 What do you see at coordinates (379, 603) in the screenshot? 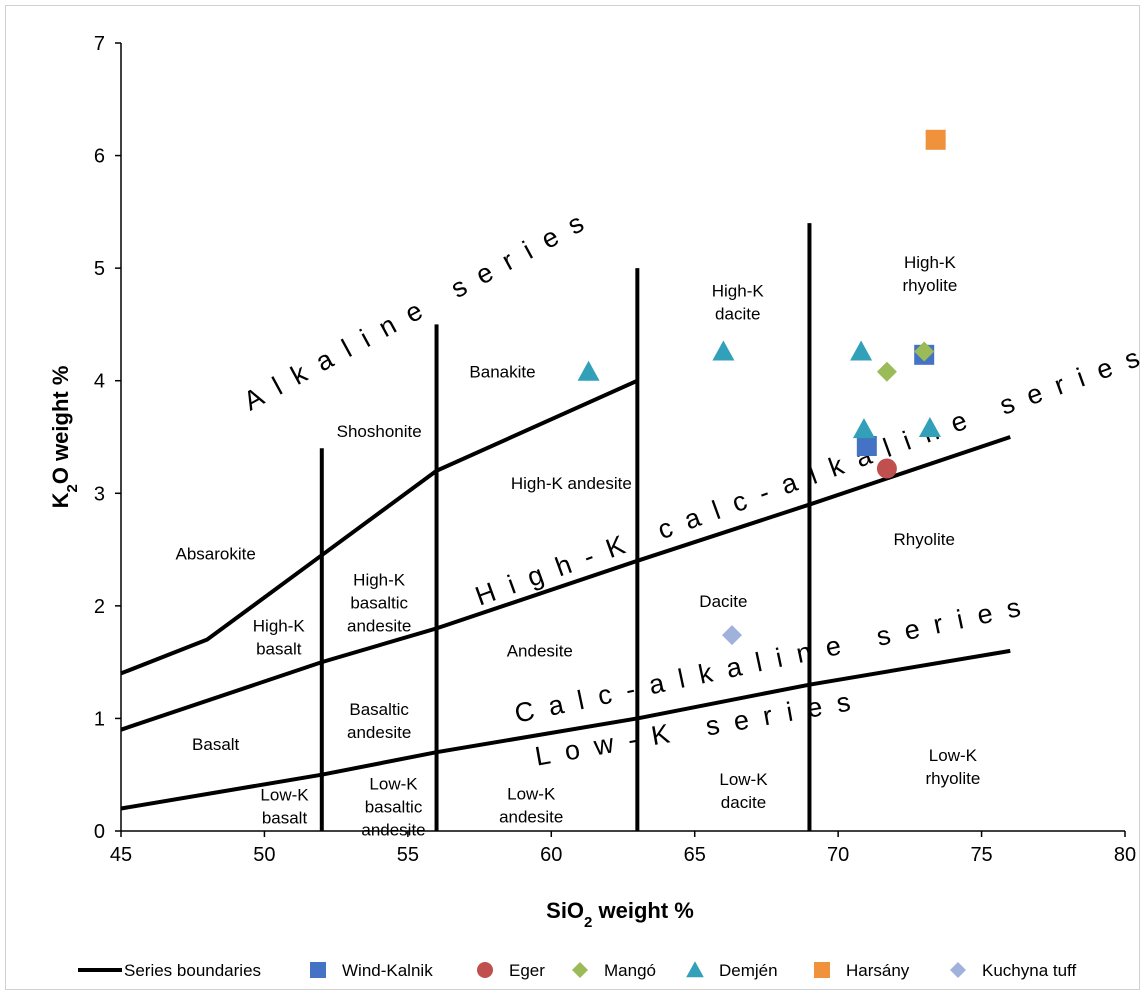
I see `rock-field-label: High-K basaltic andesite` at bounding box center [379, 603].